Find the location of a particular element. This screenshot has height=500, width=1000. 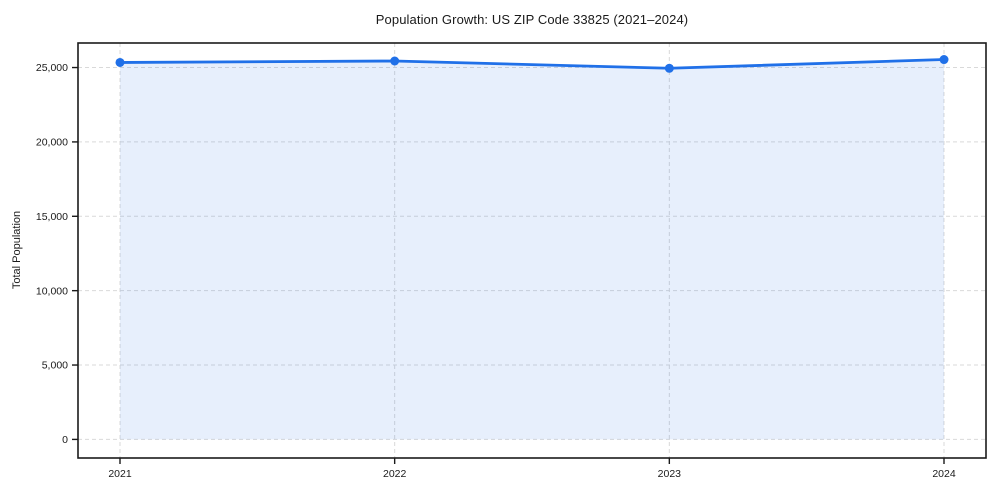

y-tick-label: 0 is located at coordinates (65, 440).